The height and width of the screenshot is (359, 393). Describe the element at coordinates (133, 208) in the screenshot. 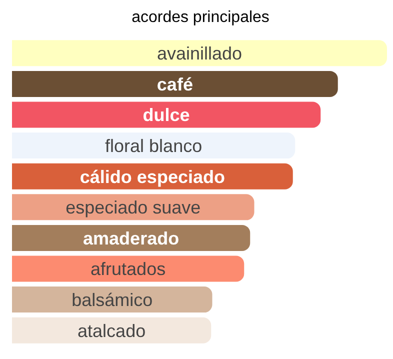

I see `y-tick-label: especiado suave` at that location.